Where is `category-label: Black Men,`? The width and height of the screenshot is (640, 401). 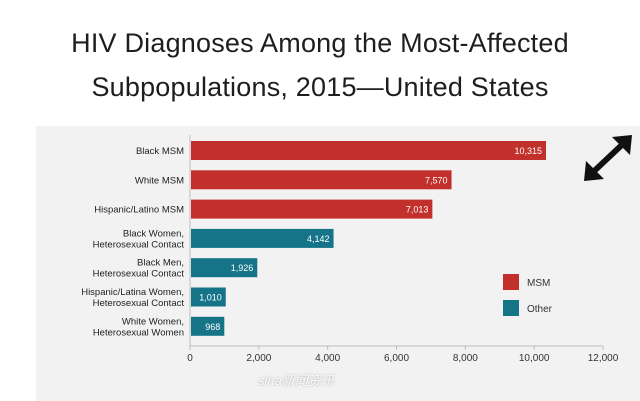 category-label: Black Men, is located at coordinates (160, 263).